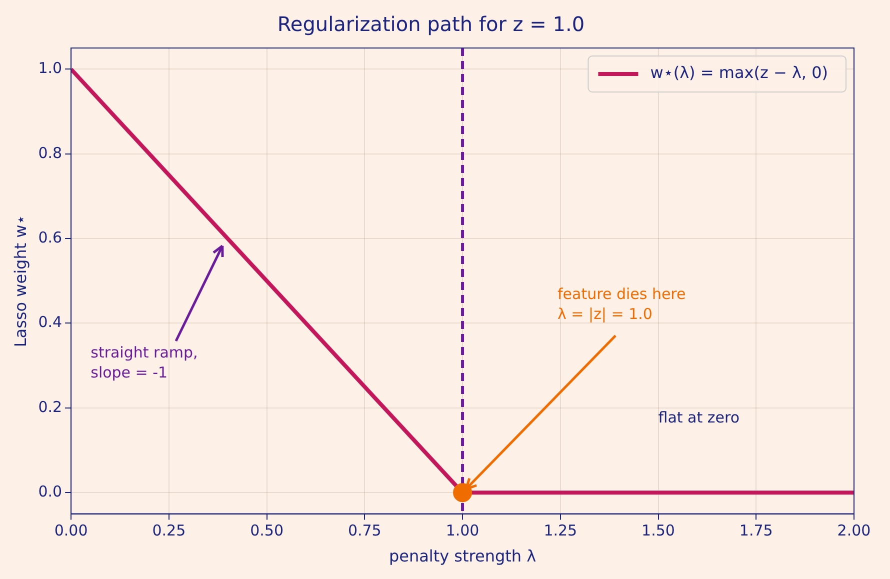 The image size is (890, 579). What do you see at coordinates (50, 322) in the screenshot?
I see `y-tick-label: 0.4` at bounding box center [50, 322].